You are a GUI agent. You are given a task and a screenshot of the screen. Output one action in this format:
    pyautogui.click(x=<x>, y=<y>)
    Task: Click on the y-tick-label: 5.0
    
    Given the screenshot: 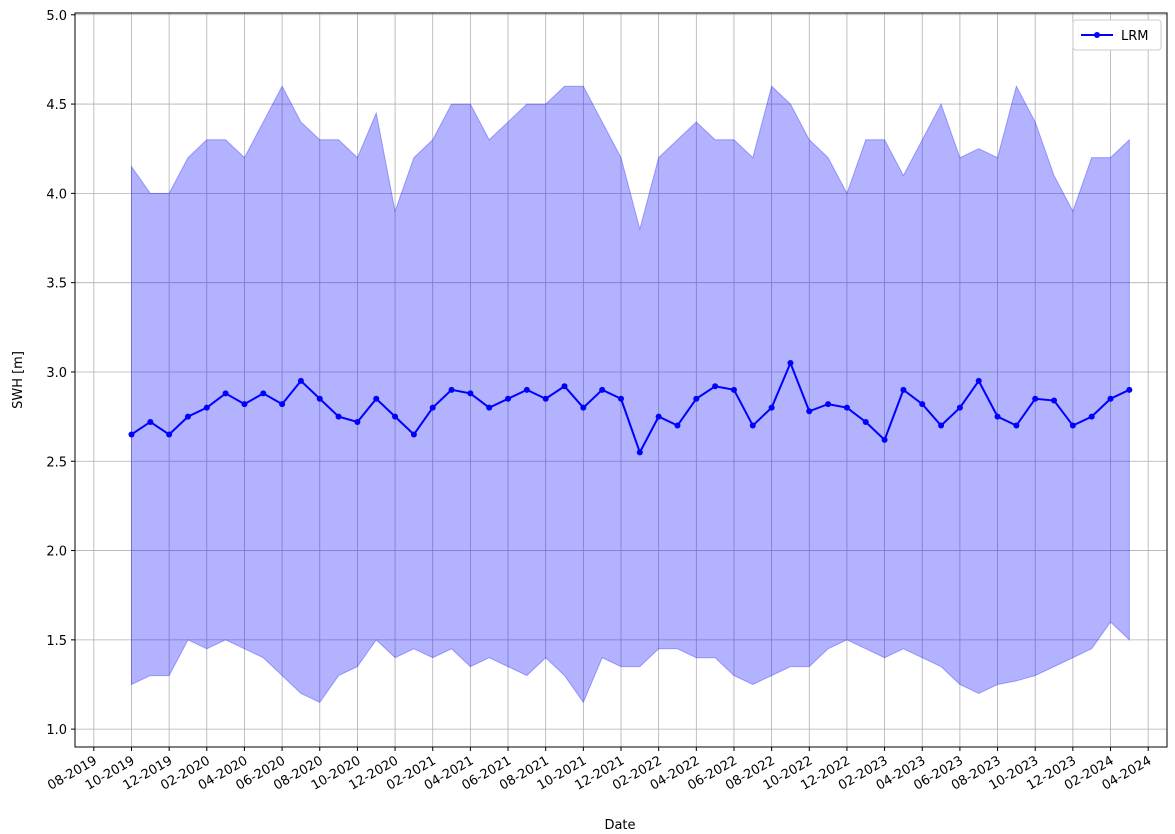 What is the action you would take?
    pyautogui.click(x=56, y=16)
    